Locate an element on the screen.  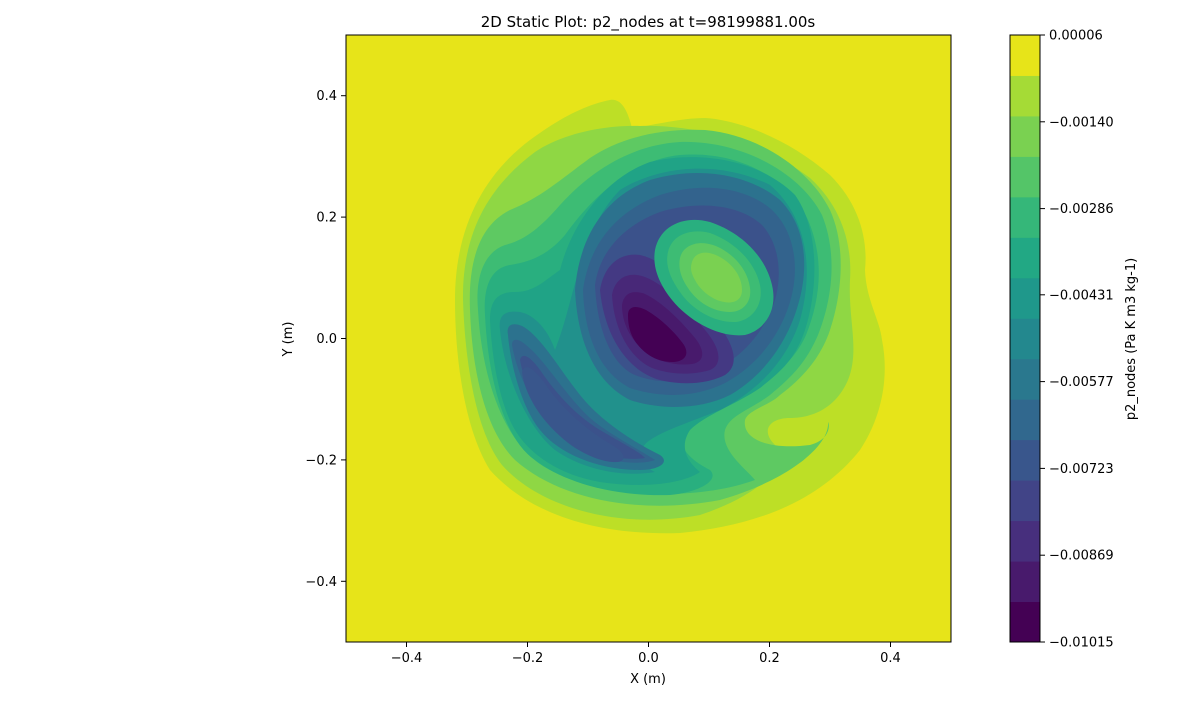
colorbar-tick-label: −0.01015 is located at coordinates (1081, 643).